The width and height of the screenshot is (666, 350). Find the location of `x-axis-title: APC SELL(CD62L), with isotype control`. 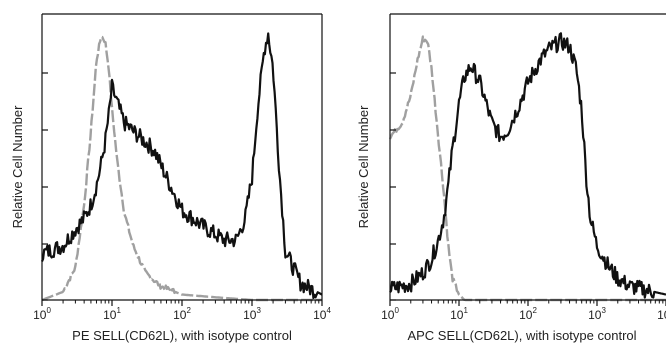

x-axis-title: APC SELL(CD62L), with isotype control is located at coordinates (521, 335).